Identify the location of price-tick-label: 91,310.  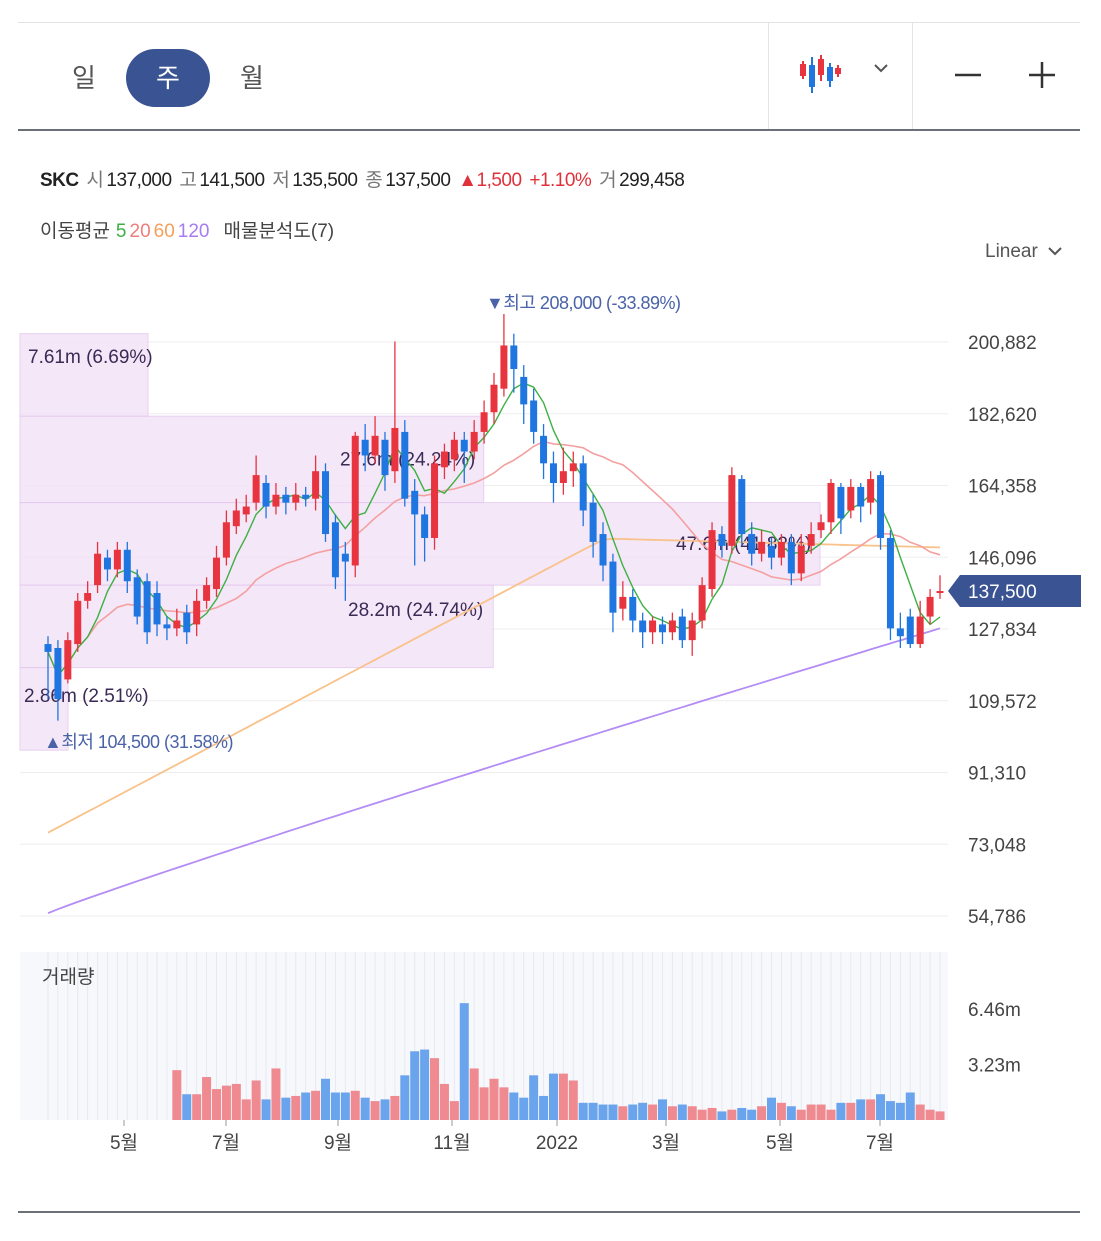
(997, 774).